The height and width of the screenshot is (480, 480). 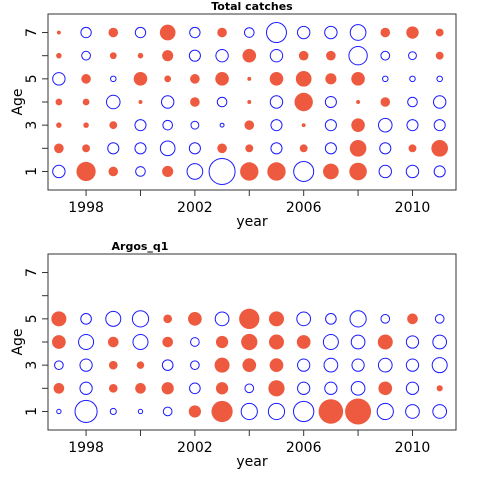 What do you see at coordinates (249, 342) in the screenshot?
I see `bubble-age4-2004` at bounding box center [249, 342].